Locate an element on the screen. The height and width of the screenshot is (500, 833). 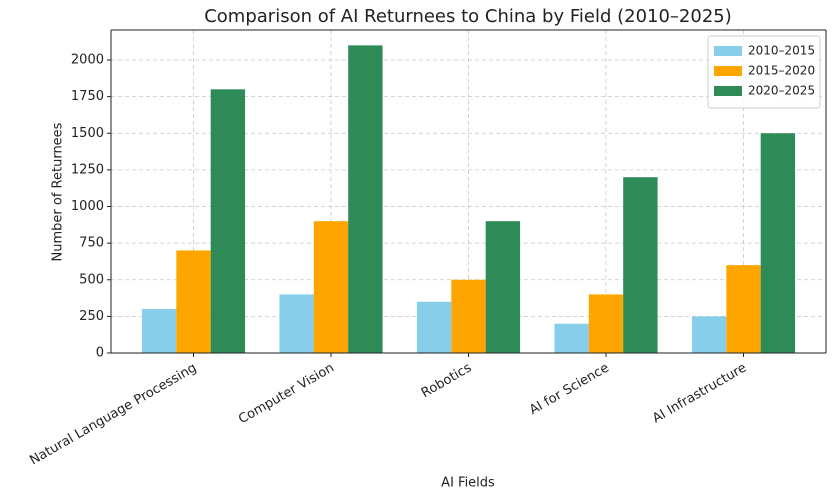
y-tick-label: 0 is located at coordinates (100, 353).